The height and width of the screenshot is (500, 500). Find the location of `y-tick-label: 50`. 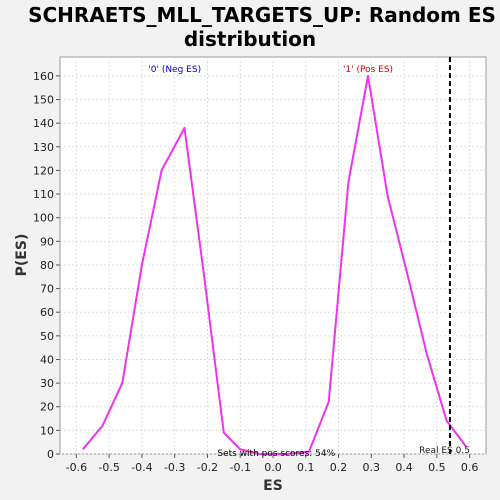

y-tick-label: 50 is located at coordinates (47, 336).